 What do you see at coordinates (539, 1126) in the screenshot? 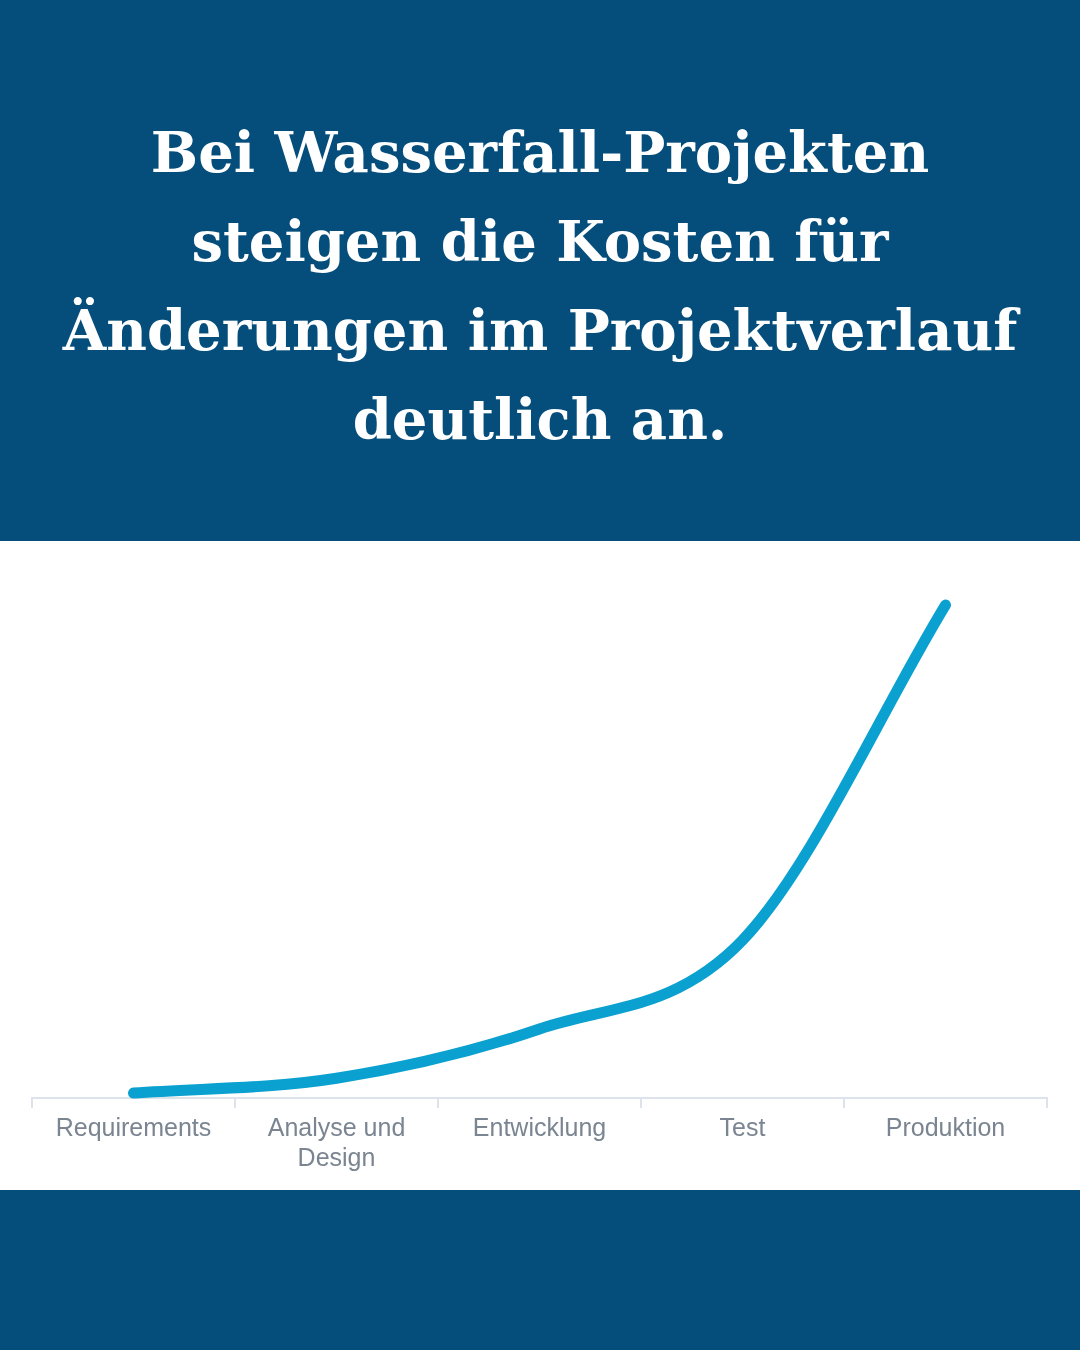
I see `x-tick-label: Entwicklung` at bounding box center [539, 1126].